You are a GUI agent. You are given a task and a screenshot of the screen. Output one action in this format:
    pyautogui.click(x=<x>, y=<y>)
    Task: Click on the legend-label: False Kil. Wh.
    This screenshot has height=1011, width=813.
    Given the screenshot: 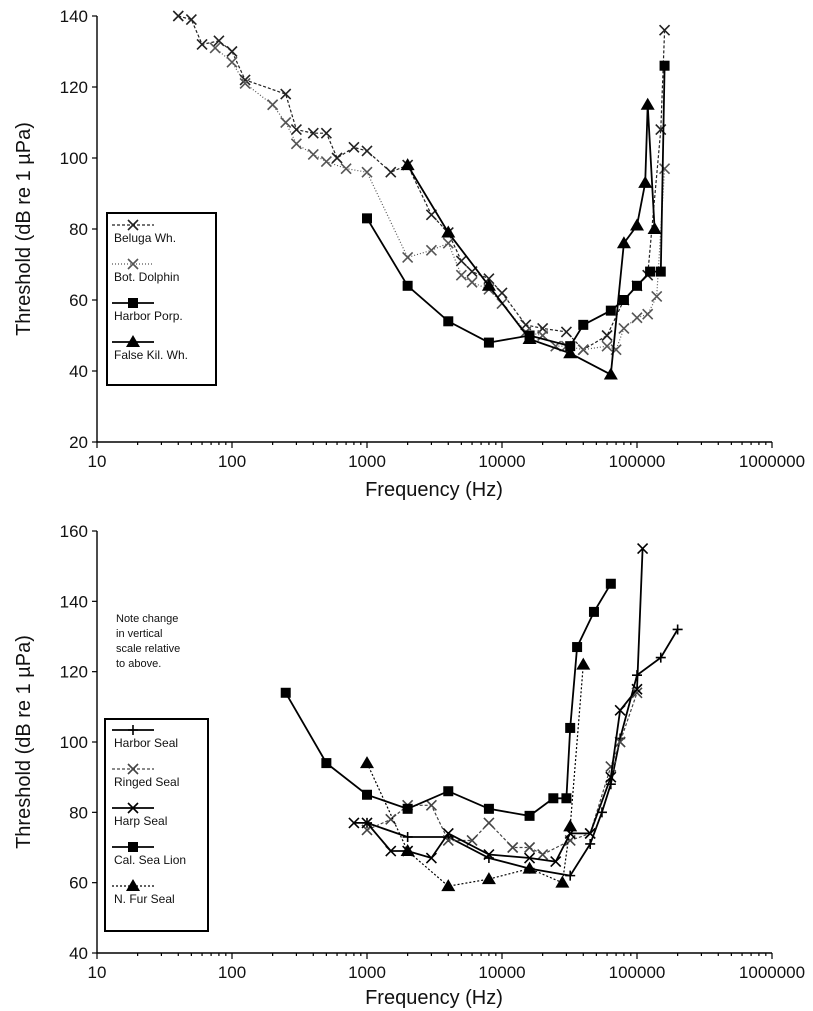 What is the action you would take?
    pyautogui.click(x=151, y=355)
    